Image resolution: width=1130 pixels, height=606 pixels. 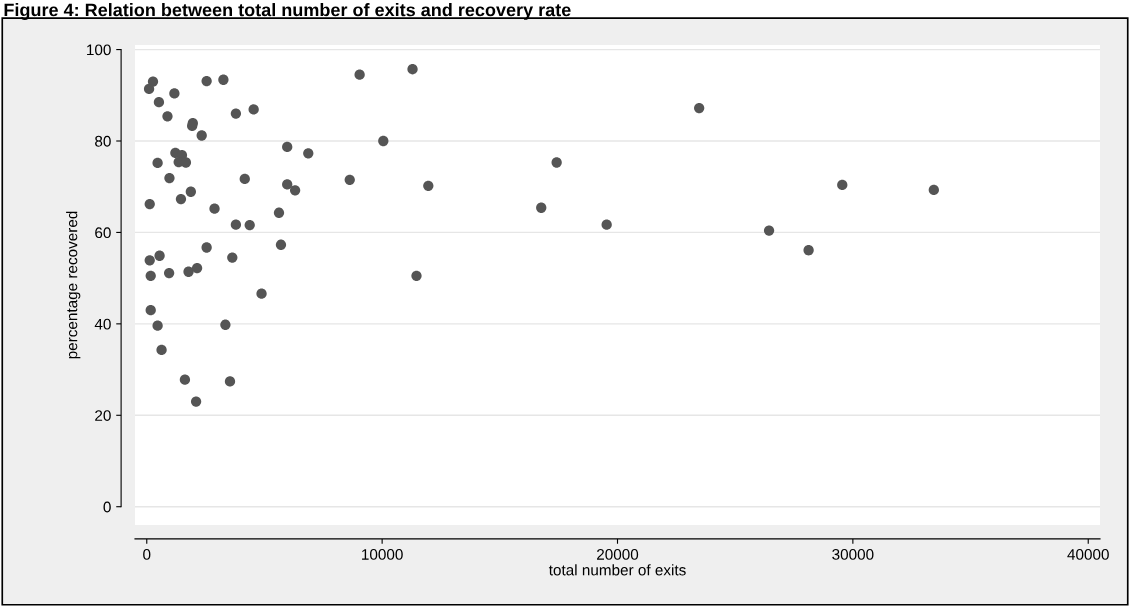 What do you see at coordinates (99, 50) in the screenshot?
I see `y-tick-label: 100` at bounding box center [99, 50].